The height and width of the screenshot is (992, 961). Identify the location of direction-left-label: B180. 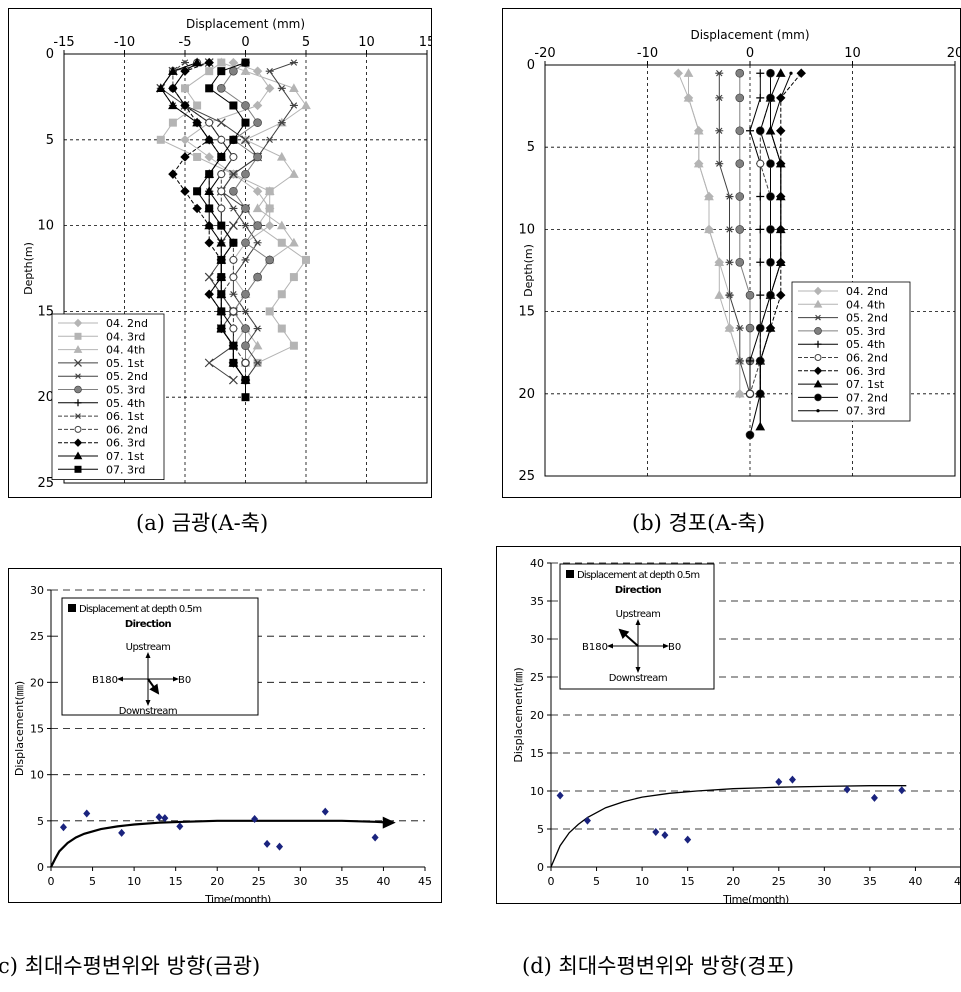
(105, 680).